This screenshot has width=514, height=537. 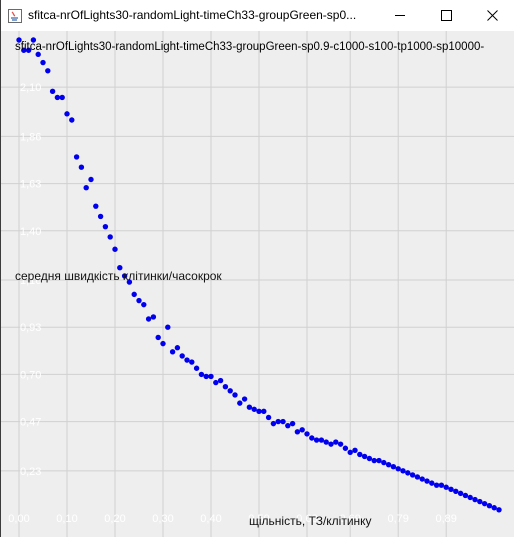 I want to click on x-tick-label: 0,50, so click(x=258, y=519).